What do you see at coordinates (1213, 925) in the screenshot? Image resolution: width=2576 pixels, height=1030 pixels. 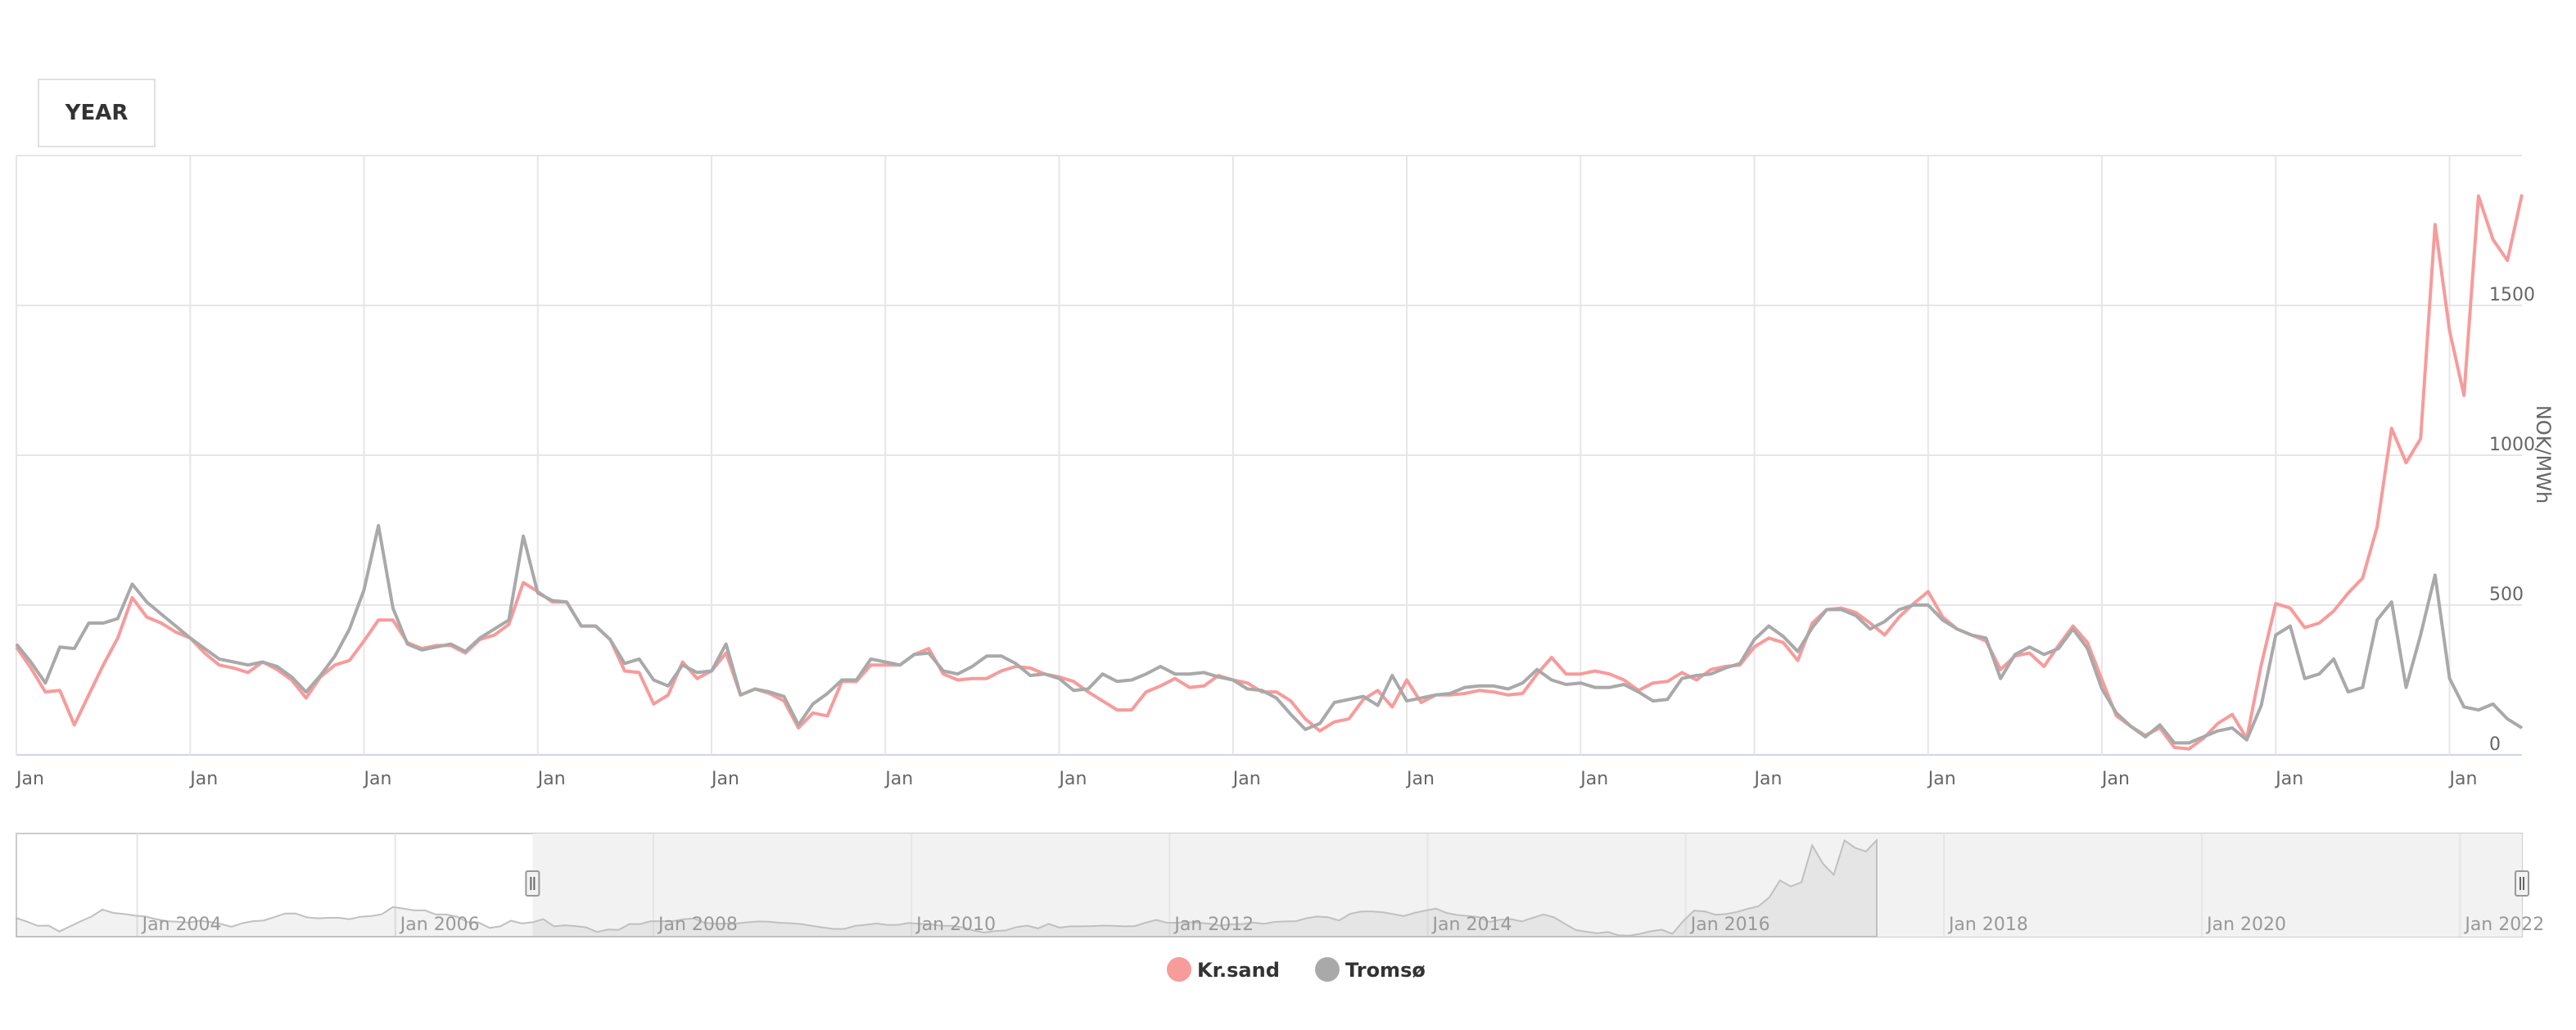 I see `navigator-tick-label: Jan 2012` at bounding box center [1213, 925].